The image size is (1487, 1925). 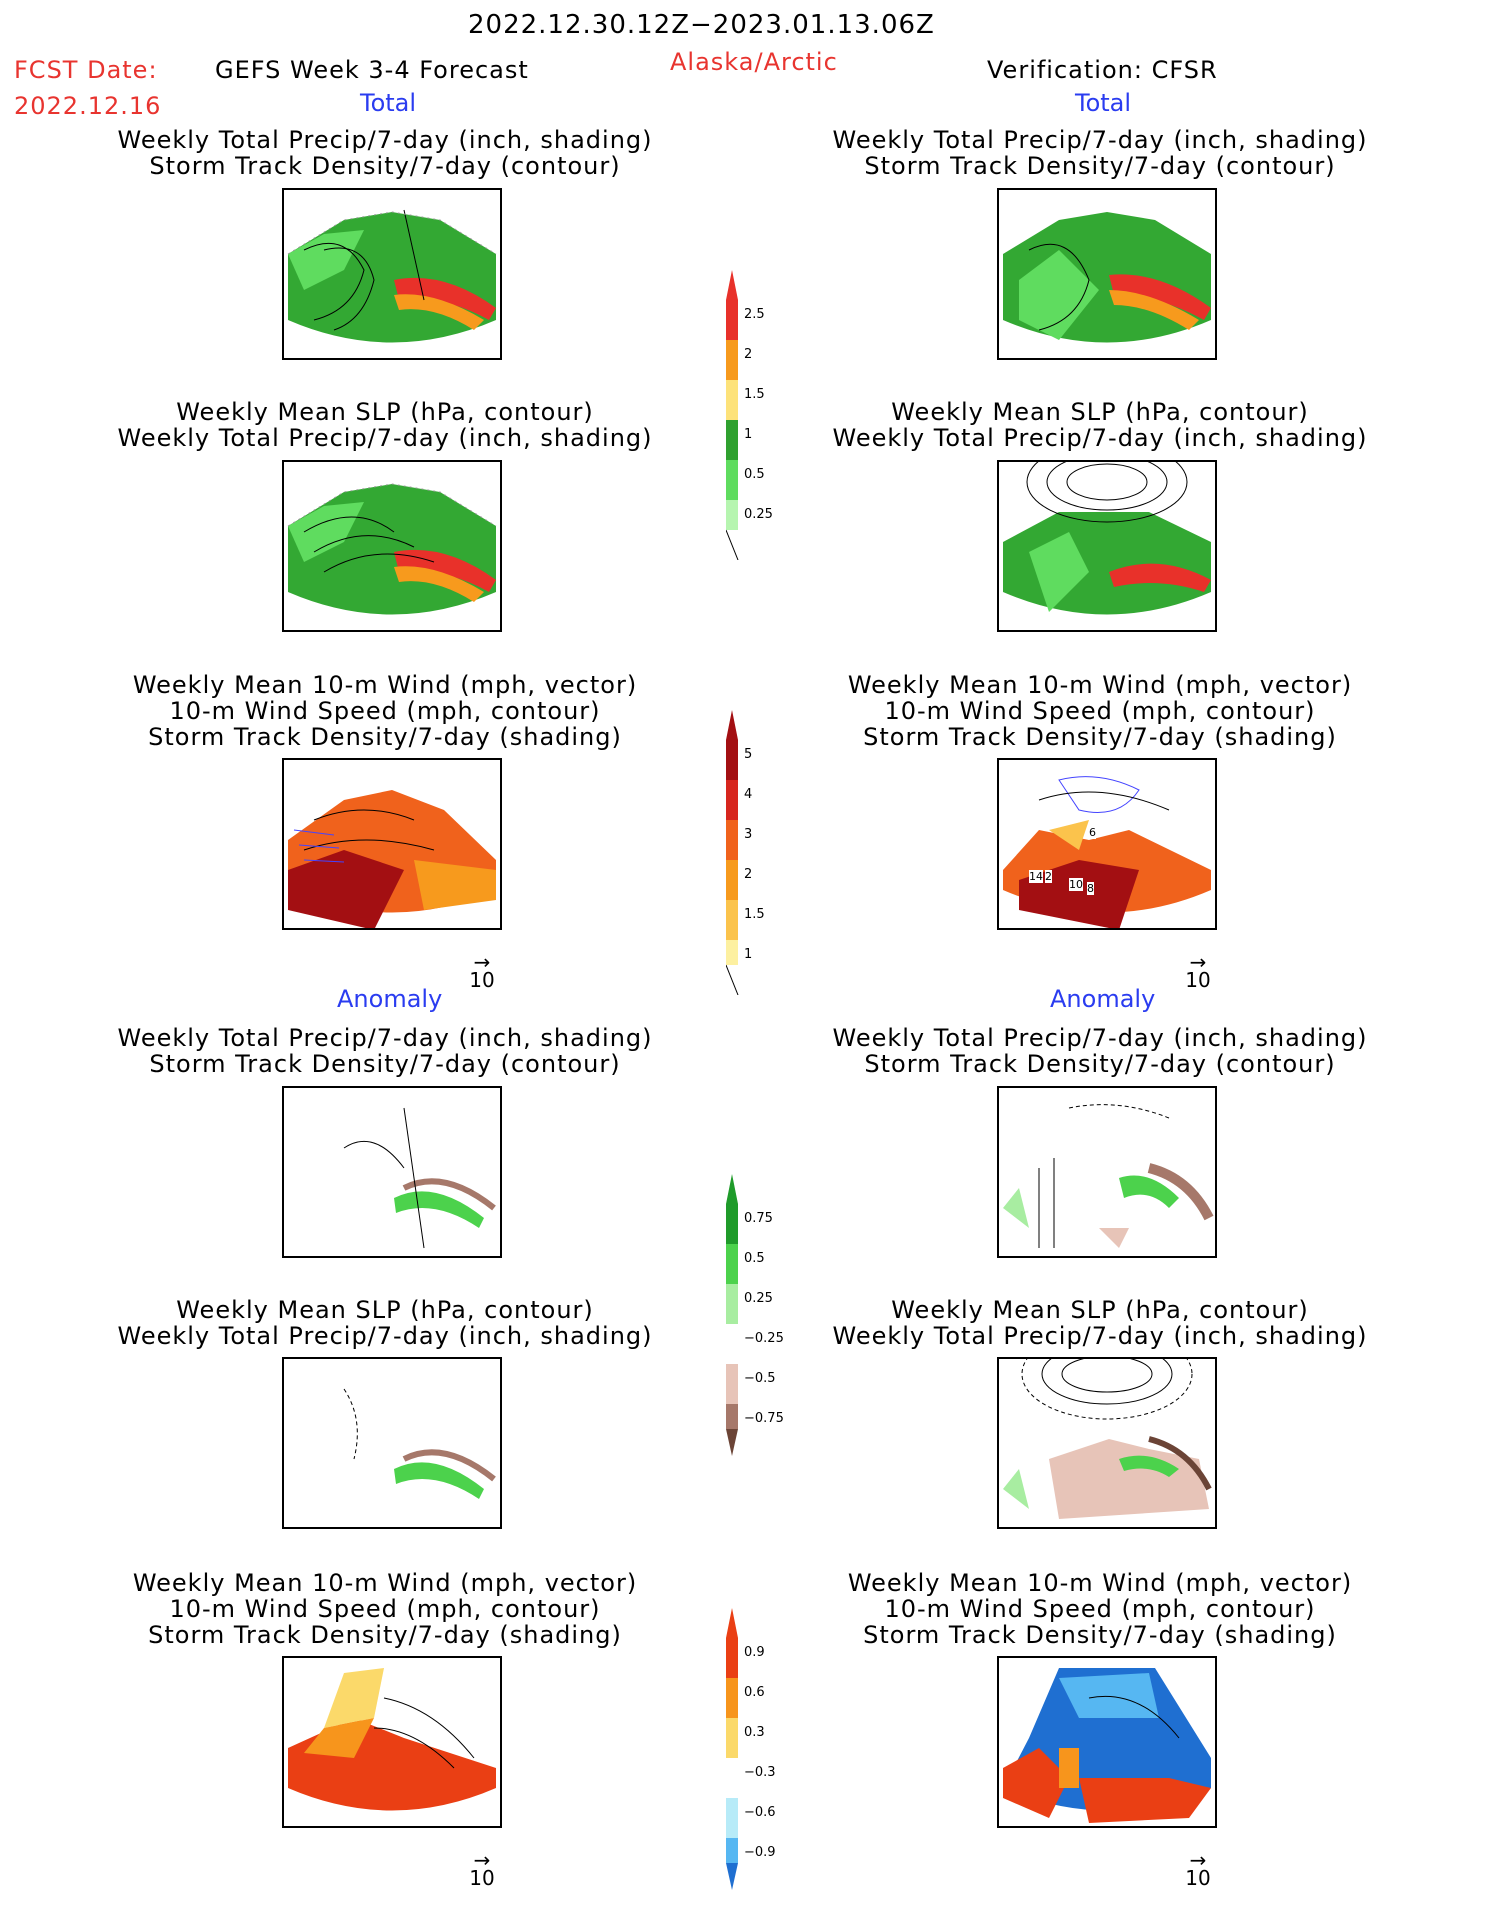 What do you see at coordinates (760, 1812) in the screenshot?
I see `colorbar-tick: −0.6` at bounding box center [760, 1812].